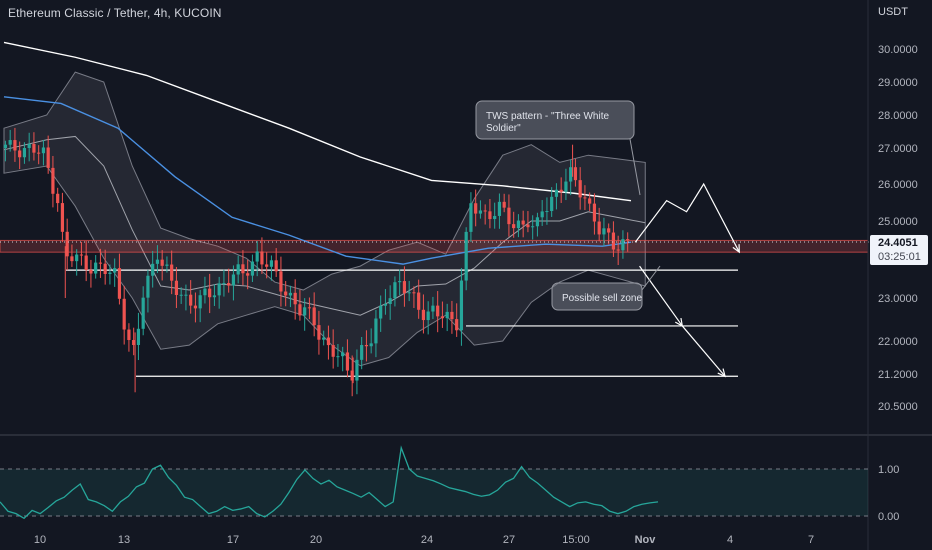  What do you see at coordinates (898, 185) in the screenshot?
I see `price-tick-label: 26.0000` at bounding box center [898, 185].